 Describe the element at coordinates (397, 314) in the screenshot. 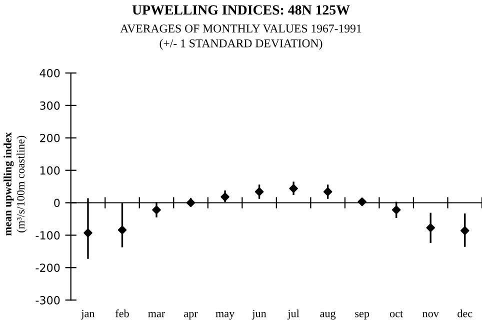

I see `x-tick-label: oct` at that location.